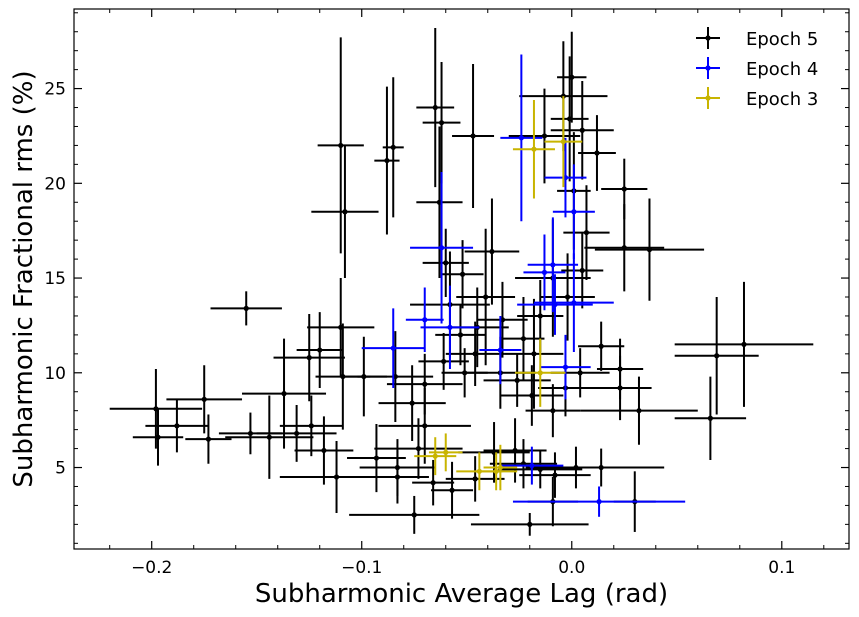  What do you see at coordinates (782, 69) in the screenshot?
I see `legend-label: Epoch 4` at bounding box center [782, 69].